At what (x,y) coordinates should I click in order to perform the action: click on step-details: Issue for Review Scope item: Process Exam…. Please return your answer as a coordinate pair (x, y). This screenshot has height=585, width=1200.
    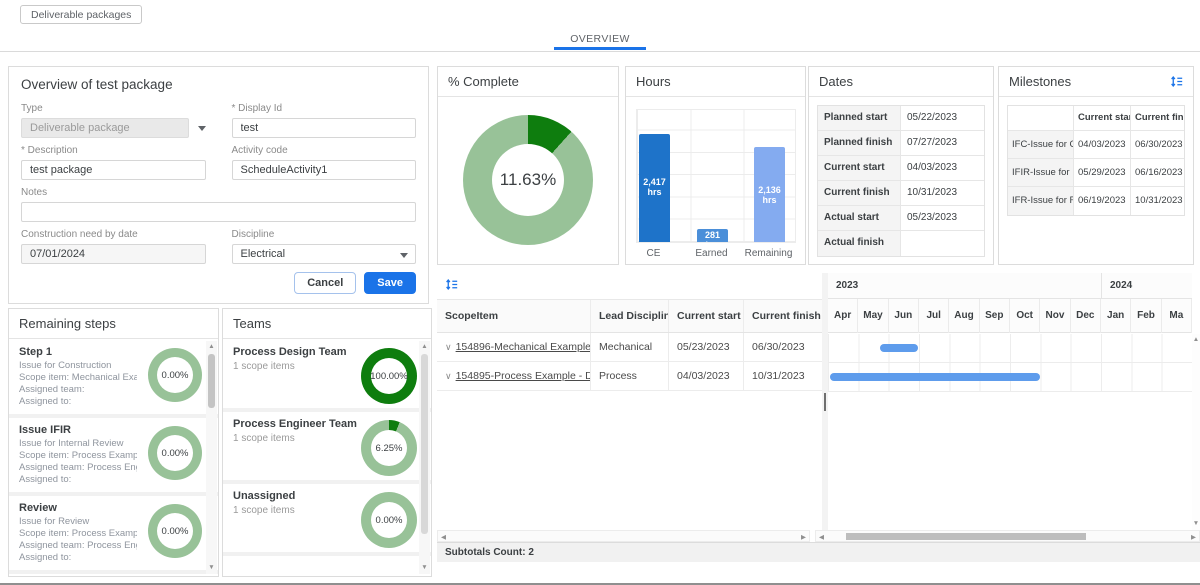
    Looking at the image, I should click on (113, 540).